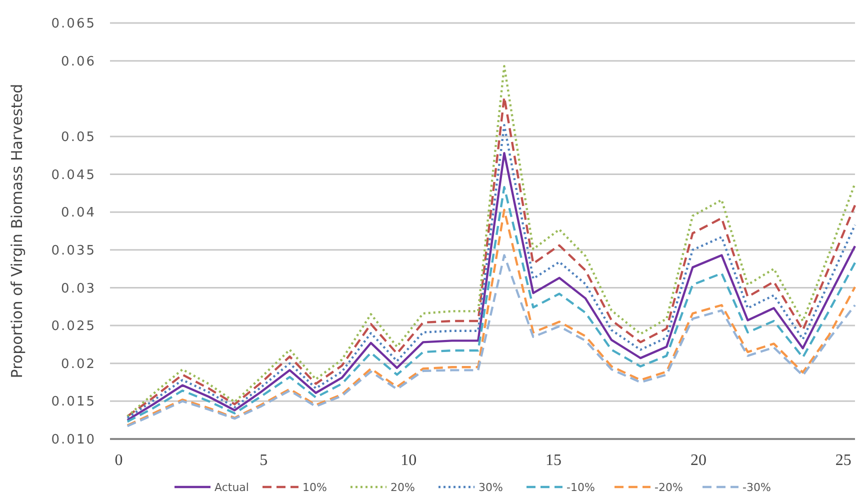 The height and width of the screenshot is (496, 861). Describe the element at coordinates (78, 62) in the screenshot. I see `y-tick-label: 0.06` at that location.